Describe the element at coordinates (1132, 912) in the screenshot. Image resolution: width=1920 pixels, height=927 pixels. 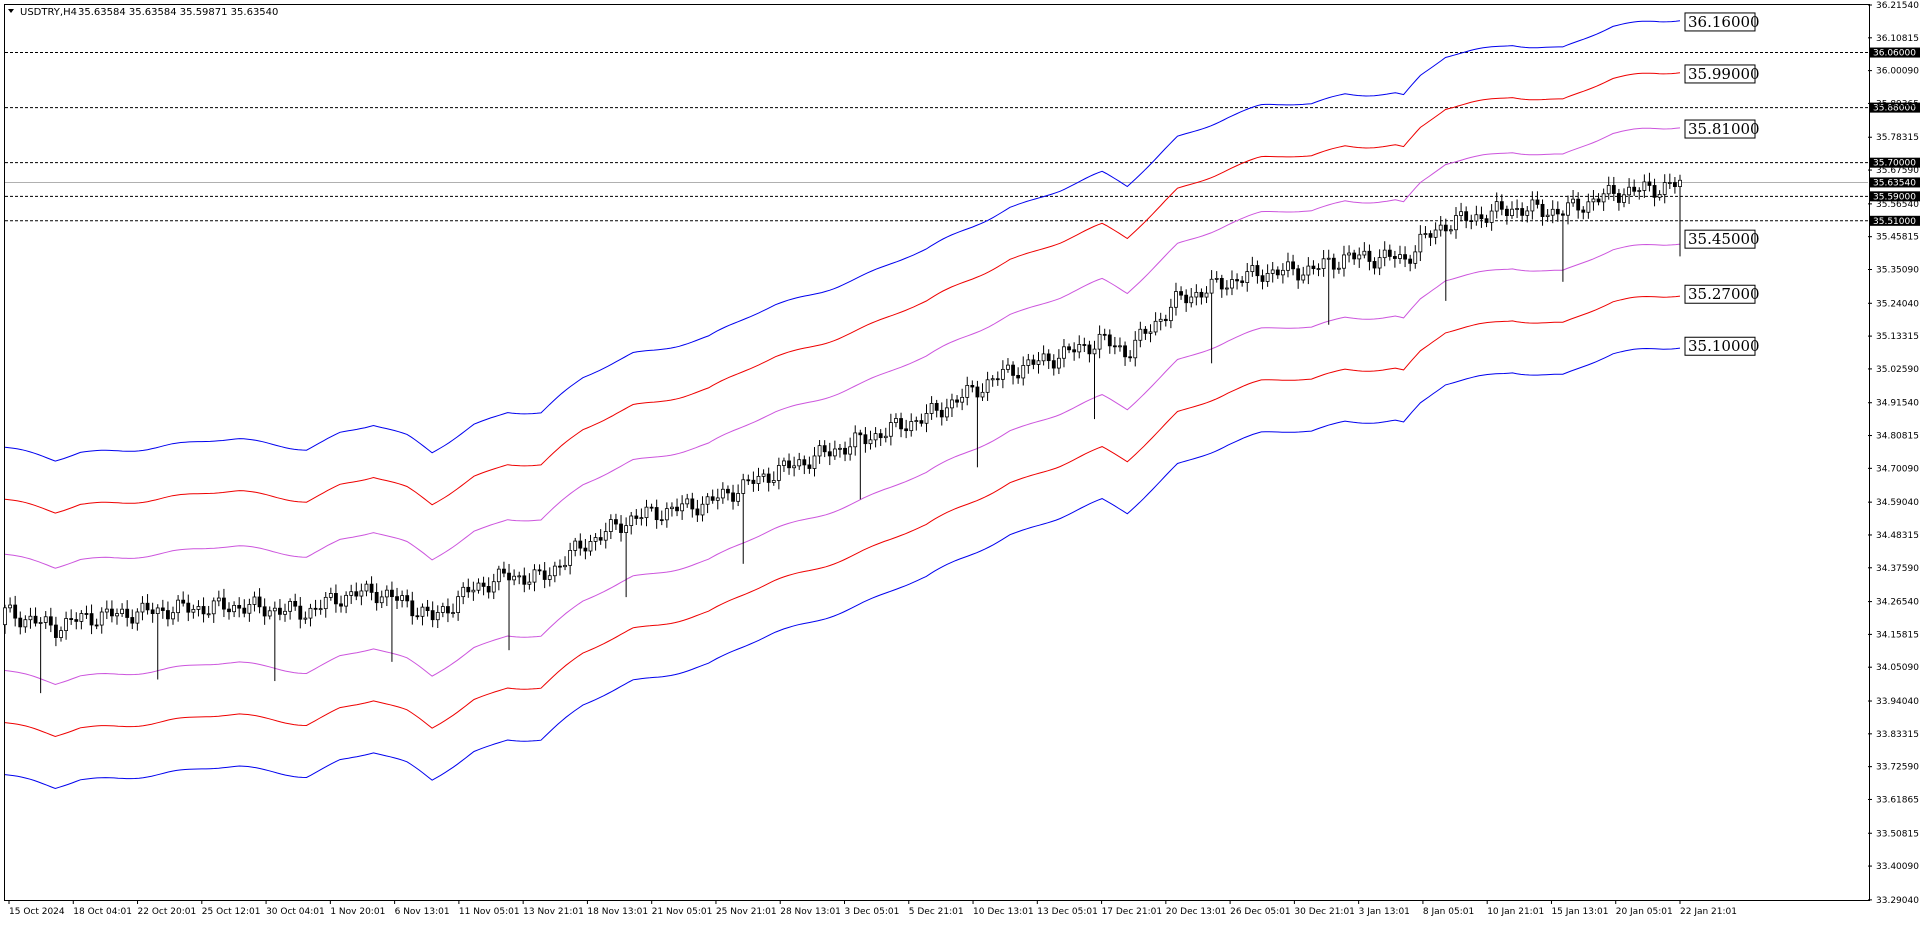
I see `time-tick-label: 17 Dec 21:01` at that location.